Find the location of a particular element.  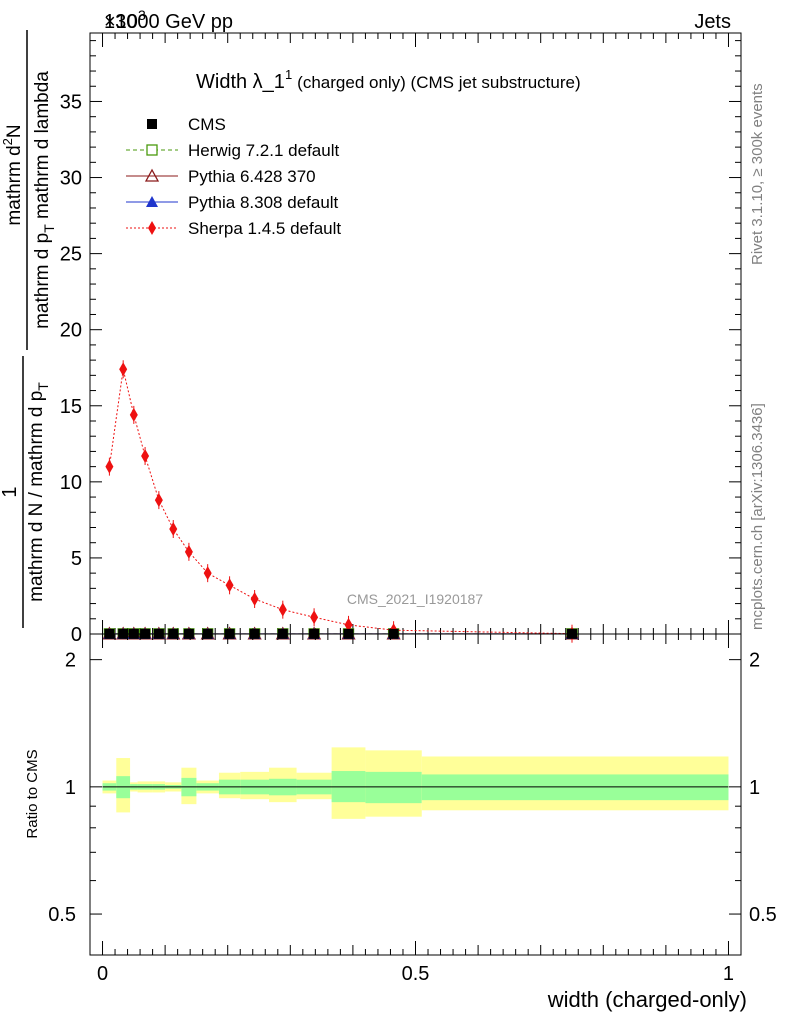

ratio-ylabel: Ratio to CMS is located at coordinates (32, 793).